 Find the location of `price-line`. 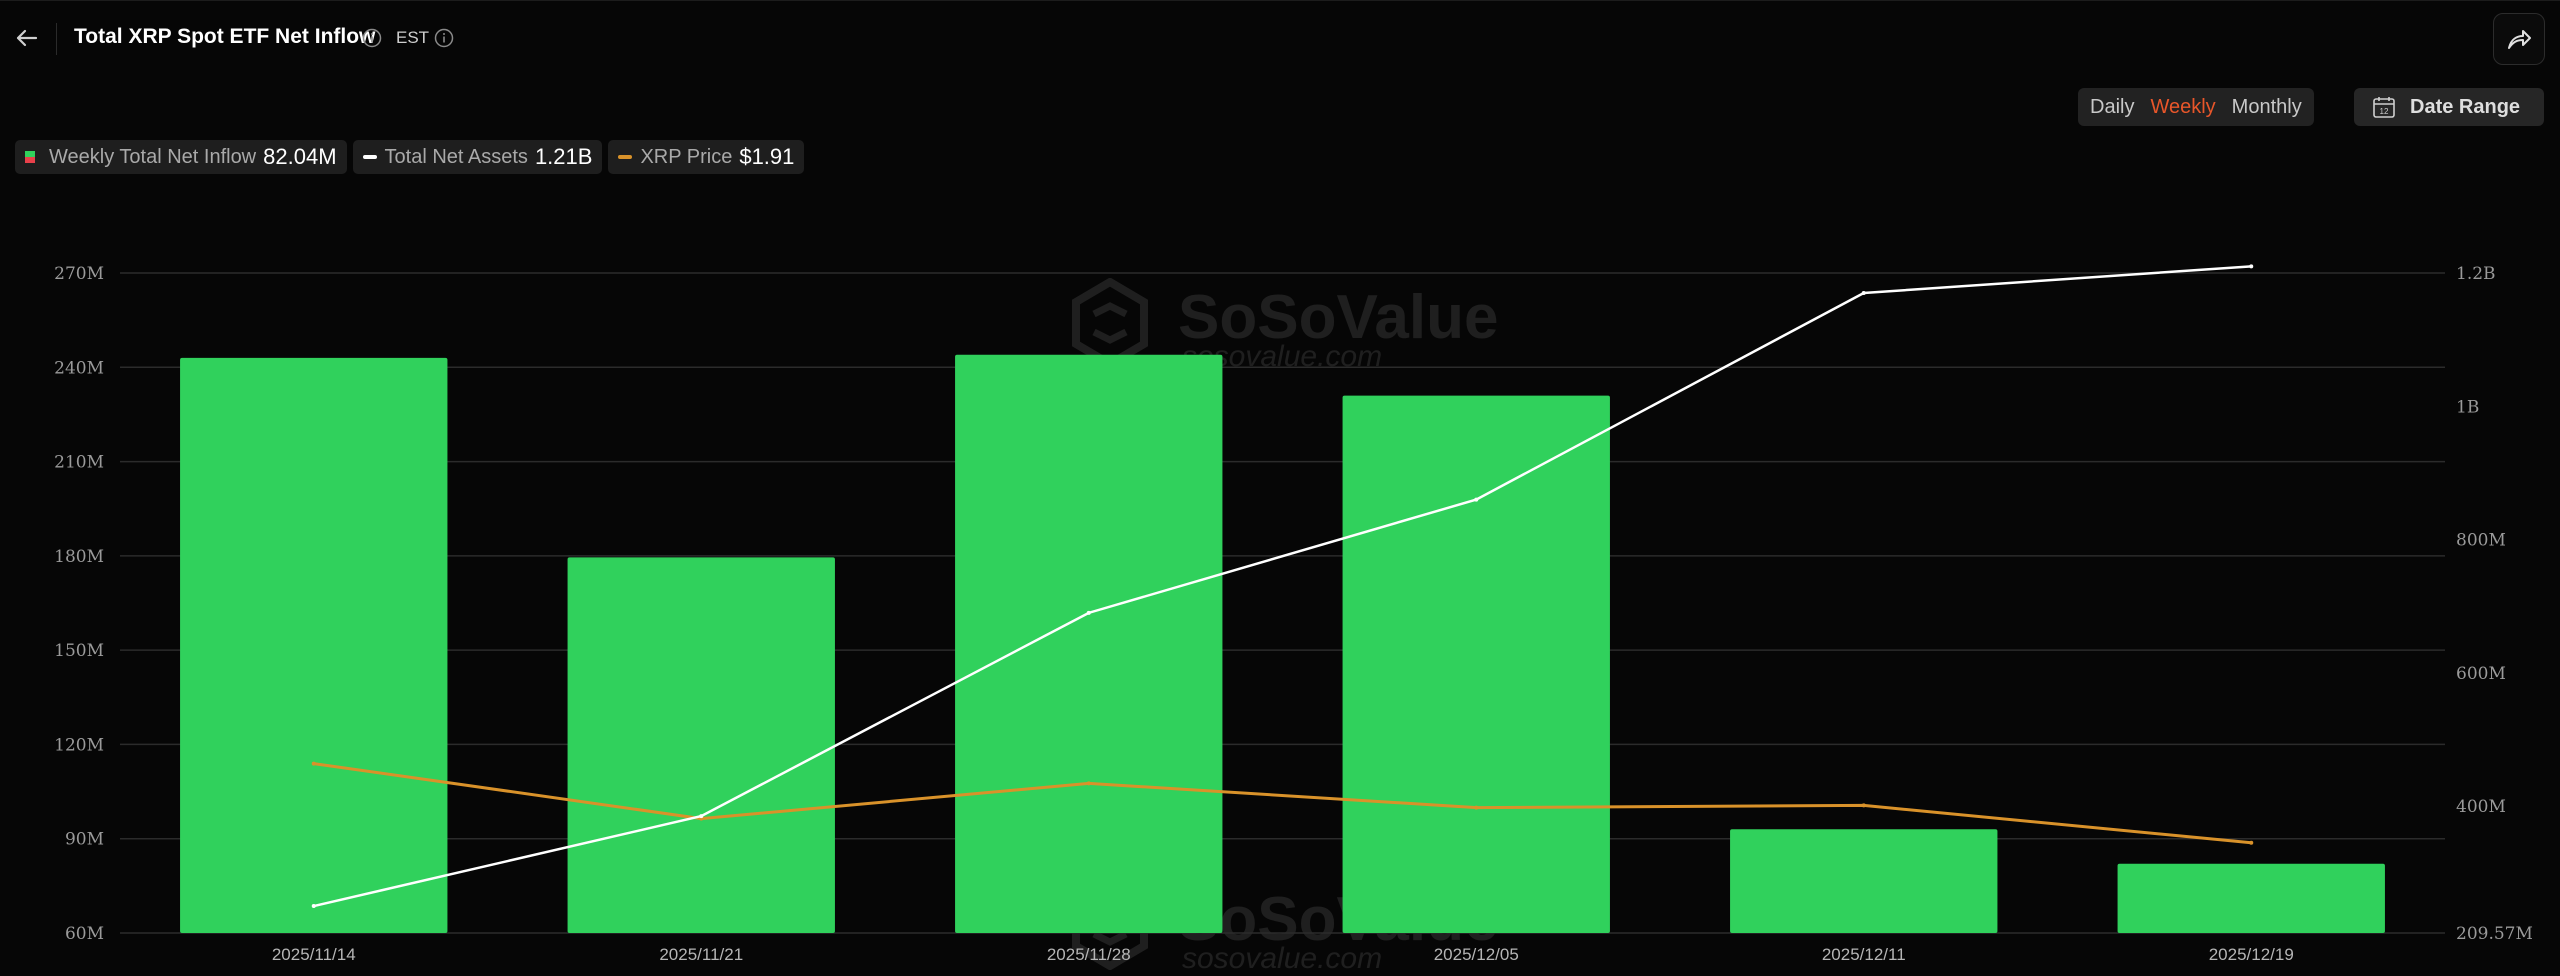

price-line is located at coordinates (1282, 803).